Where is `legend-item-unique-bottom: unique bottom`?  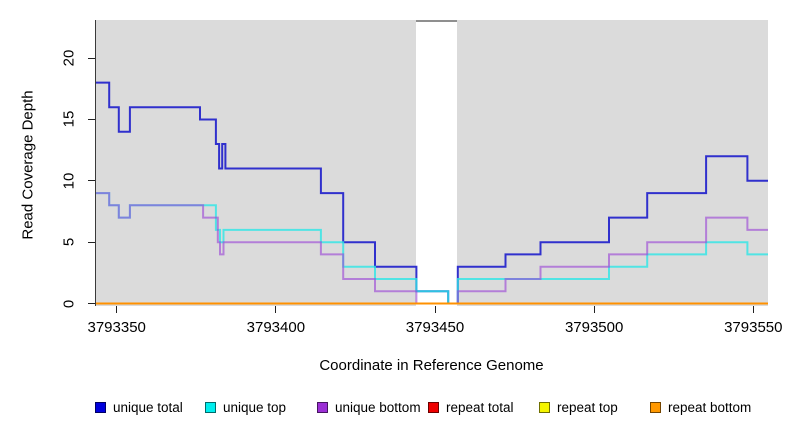 legend-item-unique-bottom: unique bottom is located at coordinates (369, 407).